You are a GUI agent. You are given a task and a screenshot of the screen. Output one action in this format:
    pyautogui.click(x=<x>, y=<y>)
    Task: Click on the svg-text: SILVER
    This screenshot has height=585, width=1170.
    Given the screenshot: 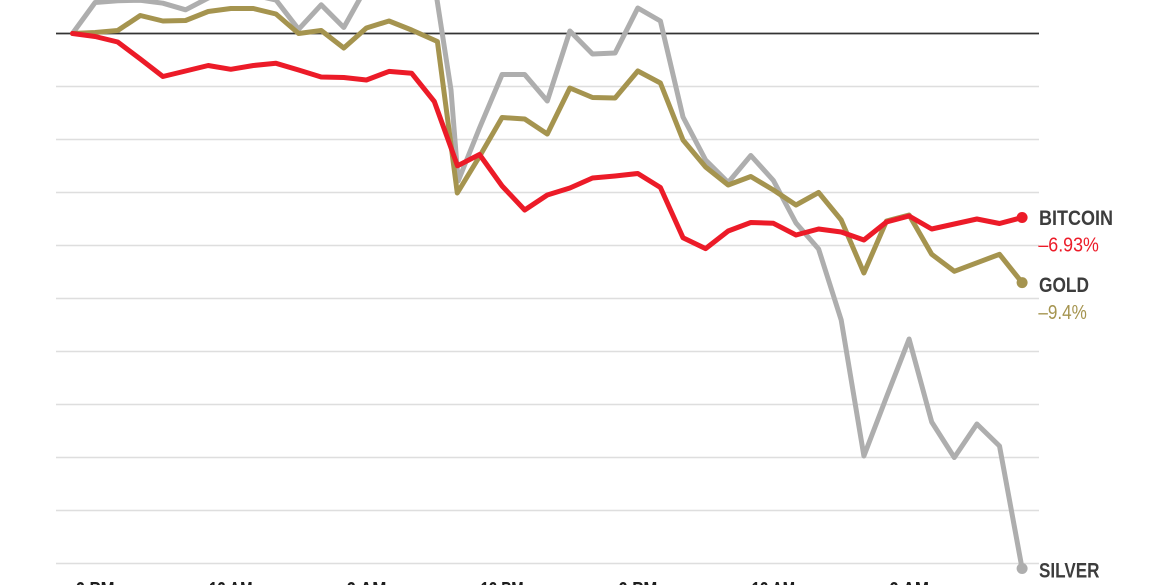 What is the action you would take?
    pyautogui.click(x=1069, y=571)
    